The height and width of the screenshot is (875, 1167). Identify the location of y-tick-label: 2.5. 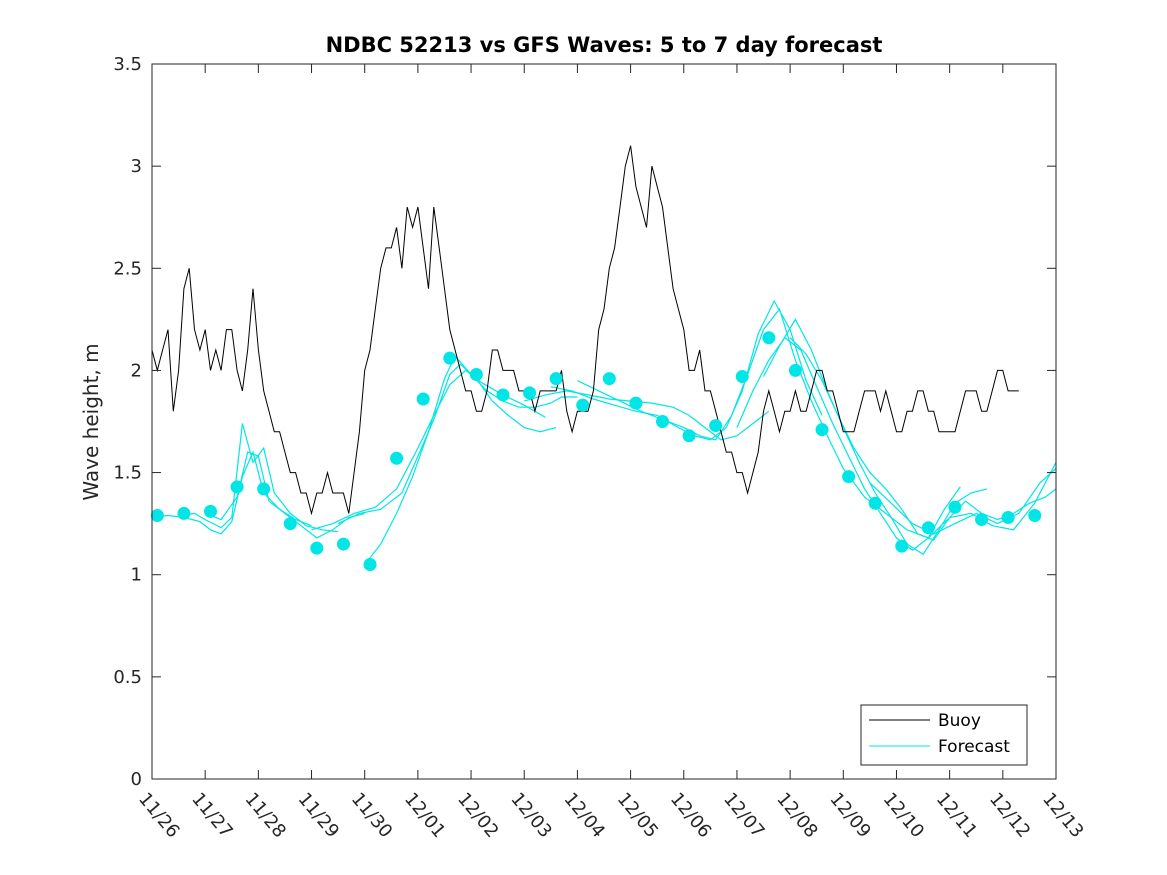
(127, 268).